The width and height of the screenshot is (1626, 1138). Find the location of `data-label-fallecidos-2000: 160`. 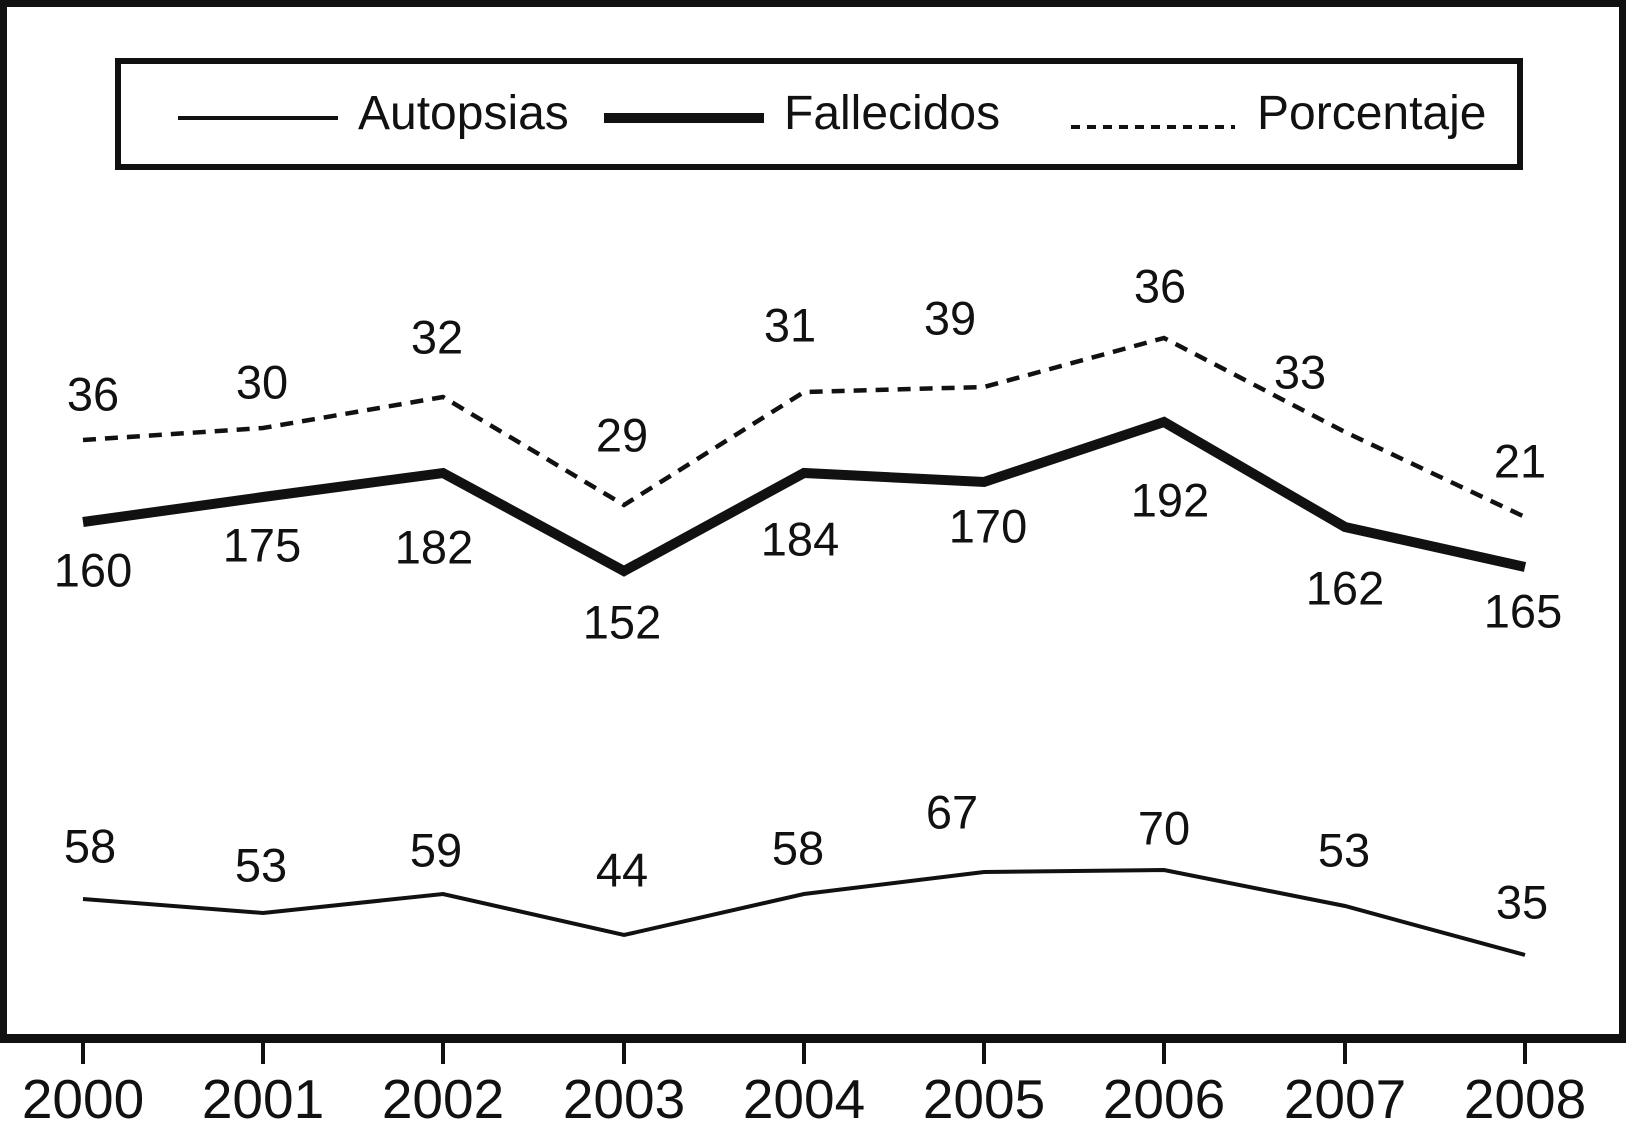

data-label-fallecidos-2000: 160 is located at coordinates (93, 570).